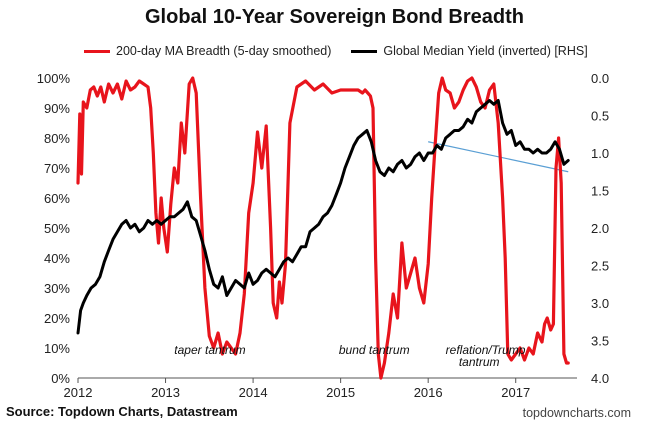  I want to click on y-right-tick-label: 2.5, so click(600, 266).